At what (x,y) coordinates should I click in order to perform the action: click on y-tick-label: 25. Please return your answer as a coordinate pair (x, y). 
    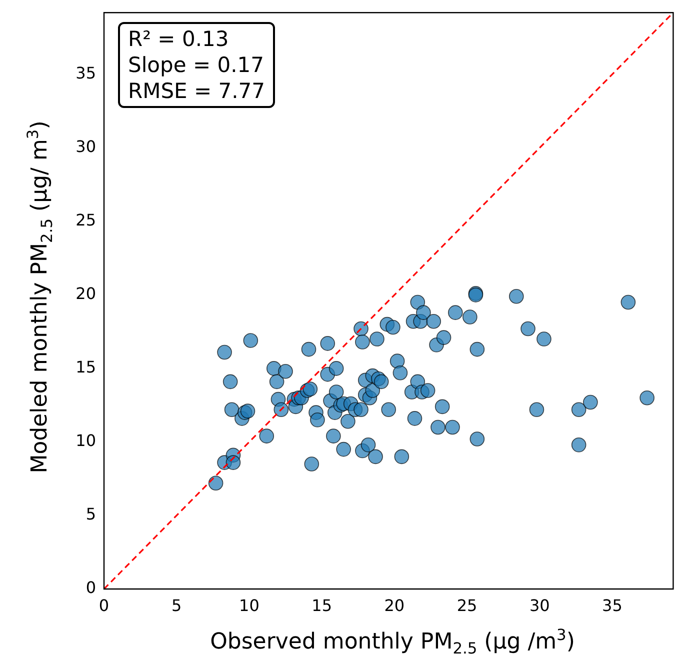
    Looking at the image, I should click on (86, 220).